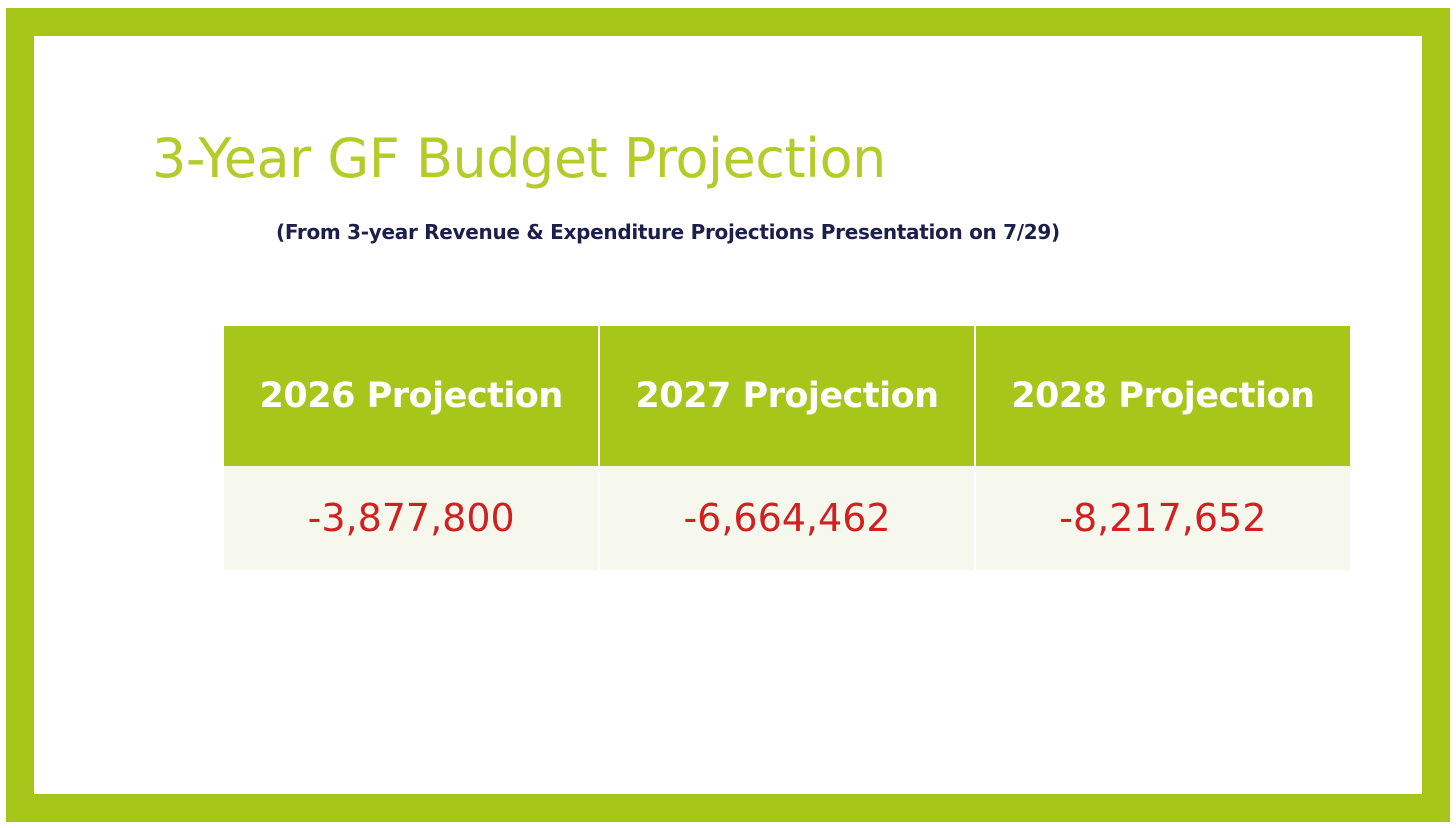 This screenshot has height=828, width=1456. I want to click on header-2027-projection: 2027 Projection, so click(786, 396).